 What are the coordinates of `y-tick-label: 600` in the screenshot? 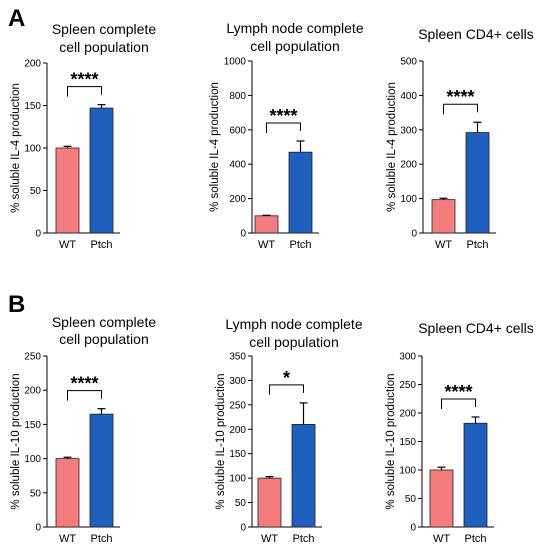 It's located at (237, 130).